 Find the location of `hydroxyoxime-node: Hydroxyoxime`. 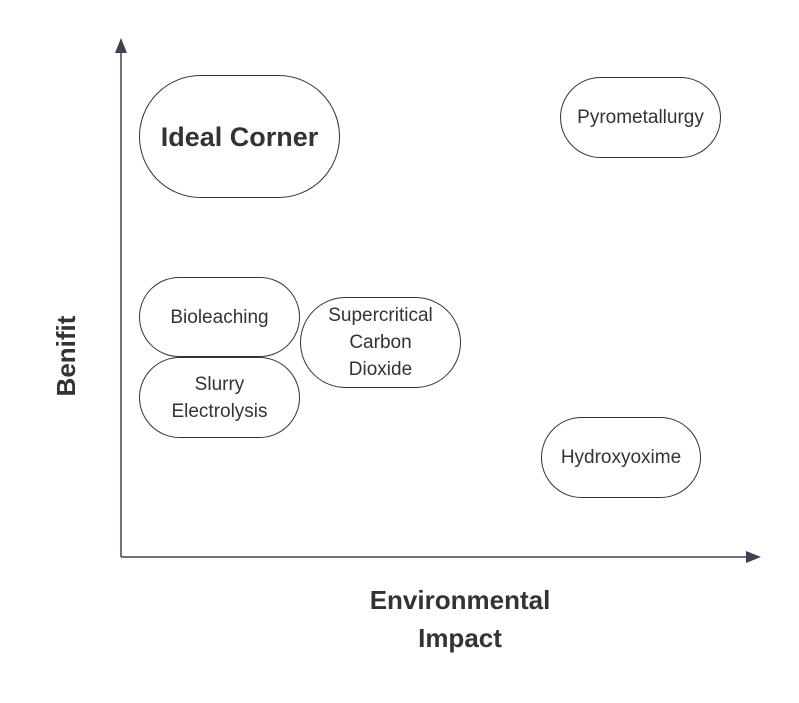

hydroxyoxime-node: Hydroxyoxime is located at coordinates (621, 457).